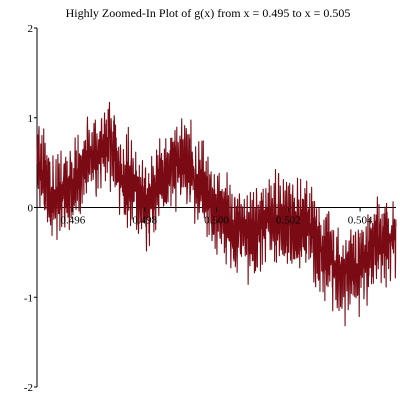  Describe the element at coordinates (288, 221) in the screenshot. I see `x-tick-label: 0.502` at that location.